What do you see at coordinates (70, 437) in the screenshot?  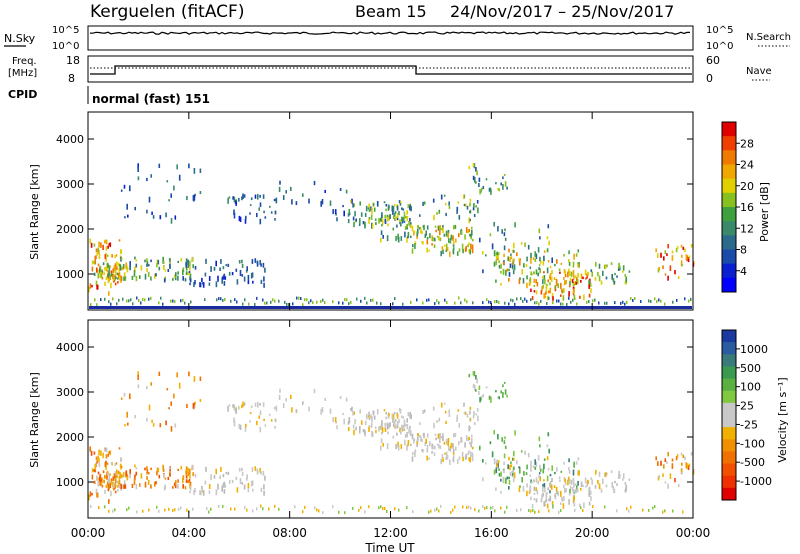 I see `y-tick-label: 2000` at bounding box center [70, 437].